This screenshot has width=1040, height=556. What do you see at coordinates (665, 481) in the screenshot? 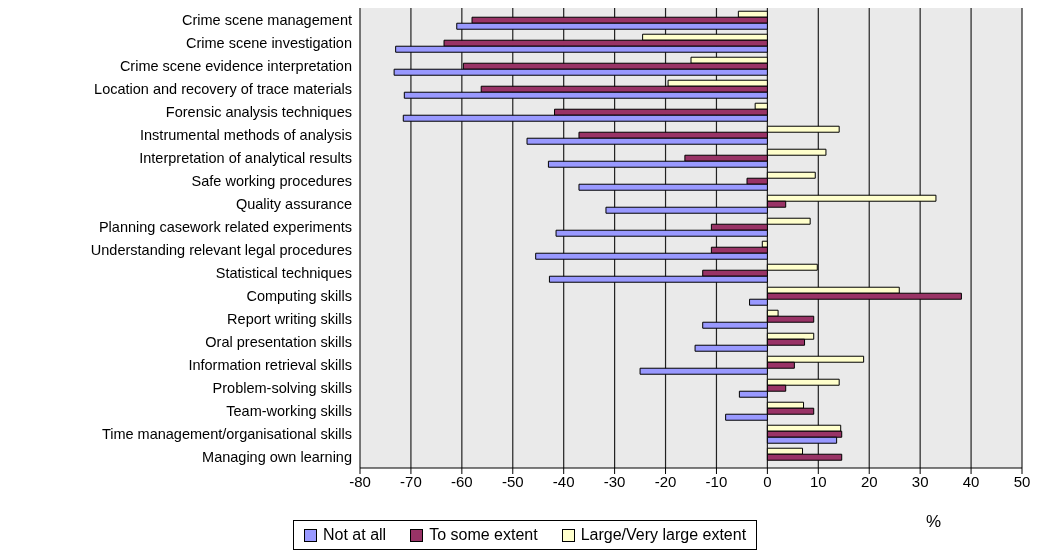
I see `x-tick-label: -20` at bounding box center [665, 481].